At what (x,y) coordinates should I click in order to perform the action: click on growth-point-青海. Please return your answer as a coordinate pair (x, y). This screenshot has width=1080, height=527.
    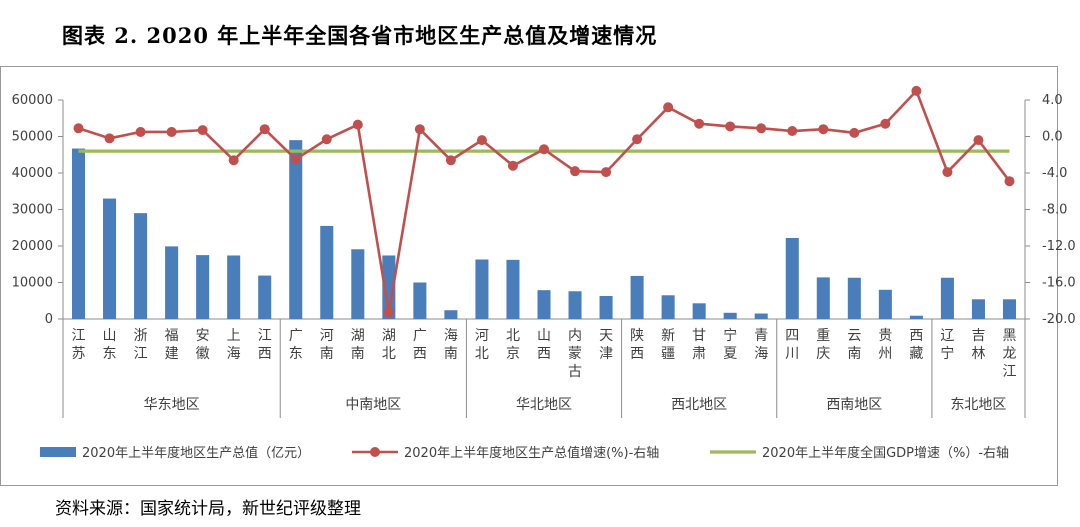
    Looking at the image, I should click on (761, 128).